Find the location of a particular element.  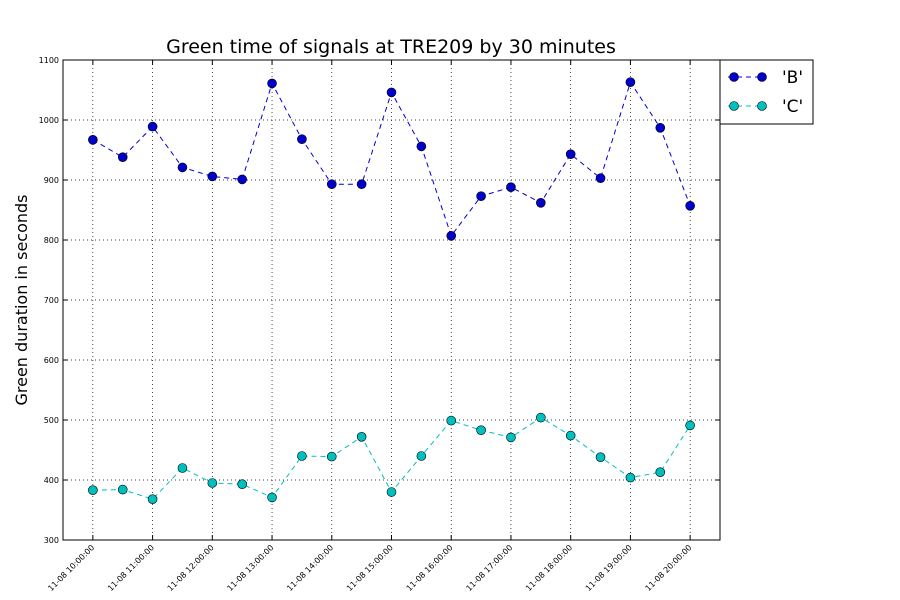

y-tick-label: 700 is located at coordinates (51, 300).